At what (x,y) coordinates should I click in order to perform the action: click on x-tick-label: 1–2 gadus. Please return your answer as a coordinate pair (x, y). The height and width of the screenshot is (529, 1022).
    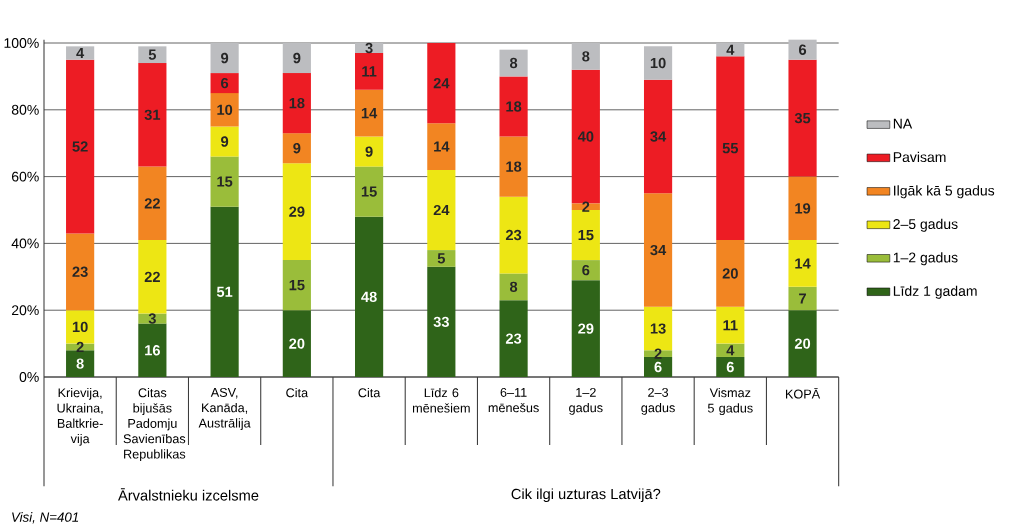
    Looking at the image, I should click on (586, 401).